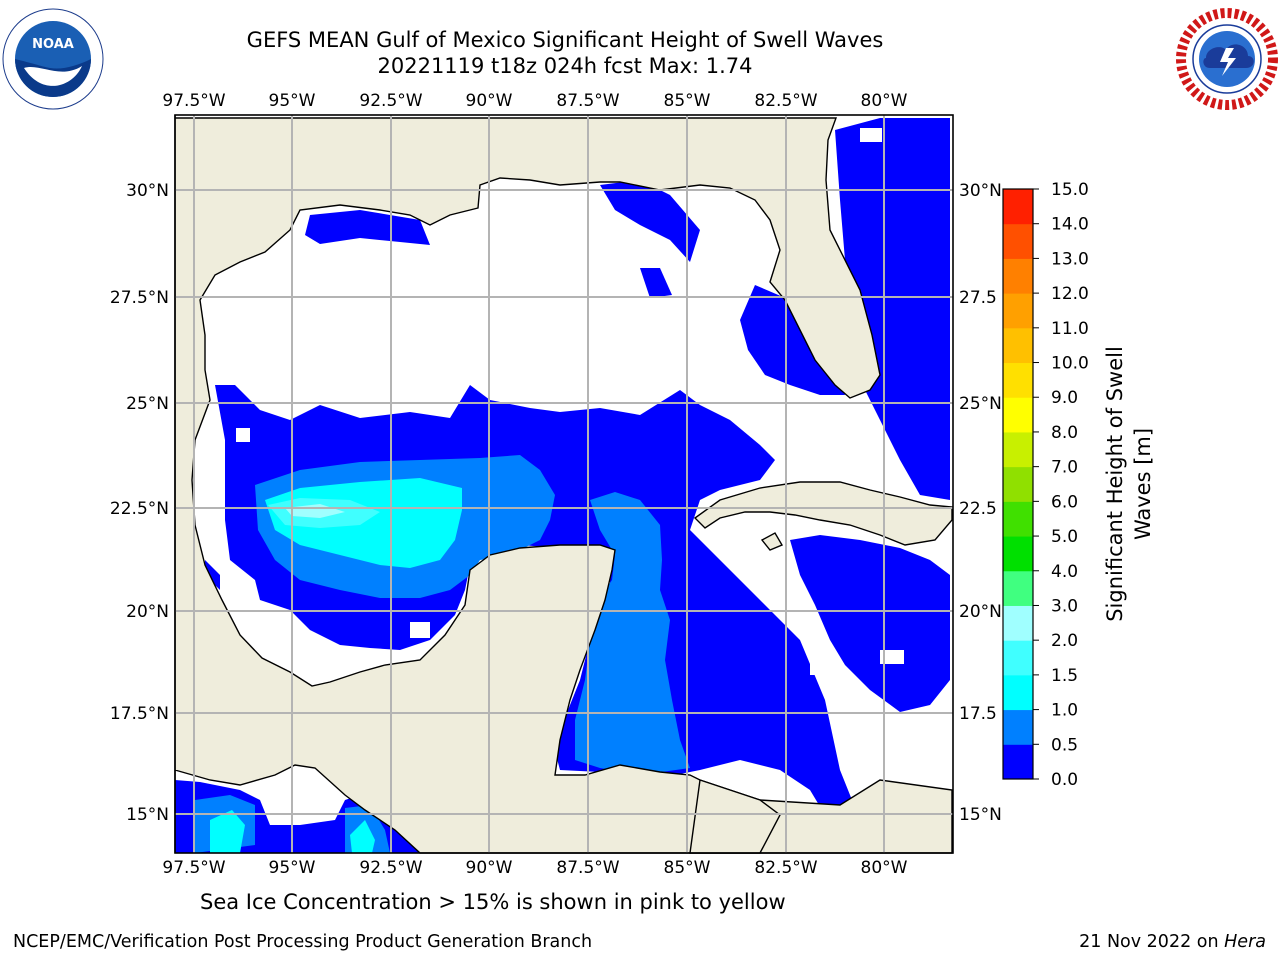 This screenshot has width=1280, height=960. I want to click on noaa-logo-text: NOAA, so click(53, 44).